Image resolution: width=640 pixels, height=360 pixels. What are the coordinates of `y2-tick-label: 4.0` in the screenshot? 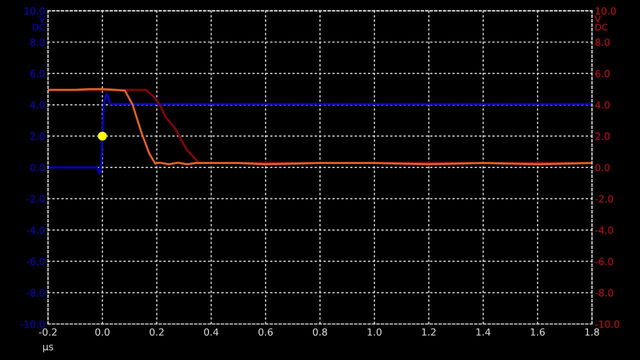 It's located at (602, 105).